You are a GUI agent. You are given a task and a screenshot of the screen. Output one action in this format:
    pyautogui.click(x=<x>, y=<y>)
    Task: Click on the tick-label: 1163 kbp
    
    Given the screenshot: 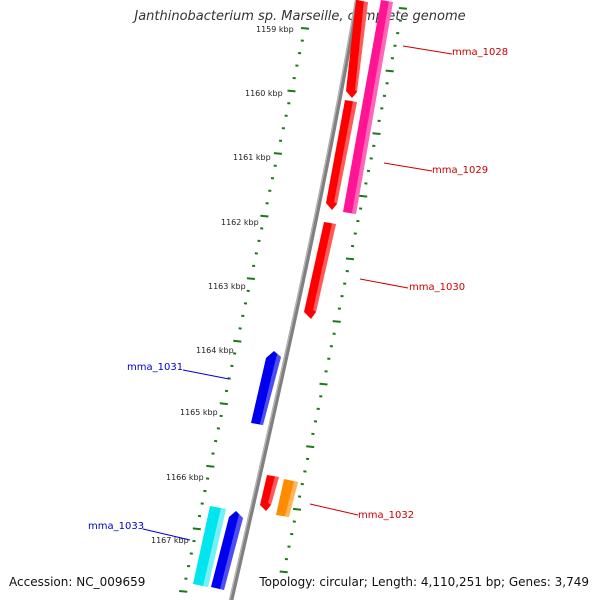 What is the action you would take?
    pyautogui.click(x=227, y=286)
    